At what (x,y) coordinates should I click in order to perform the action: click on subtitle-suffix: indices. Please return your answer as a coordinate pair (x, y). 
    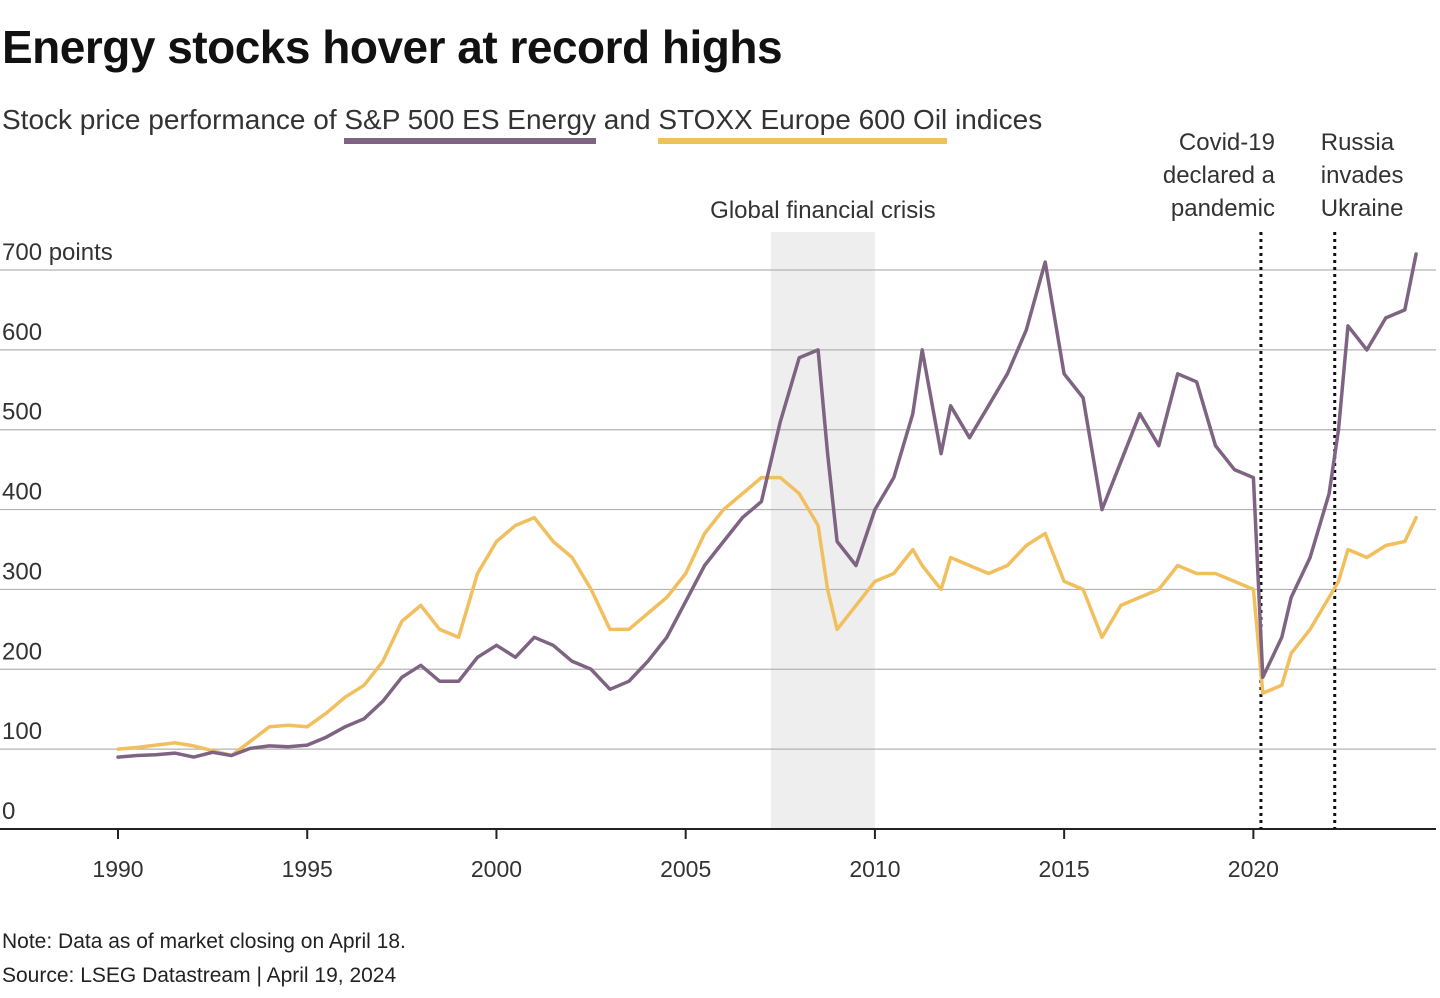
    Looking at the image, I should click on (995, 119).